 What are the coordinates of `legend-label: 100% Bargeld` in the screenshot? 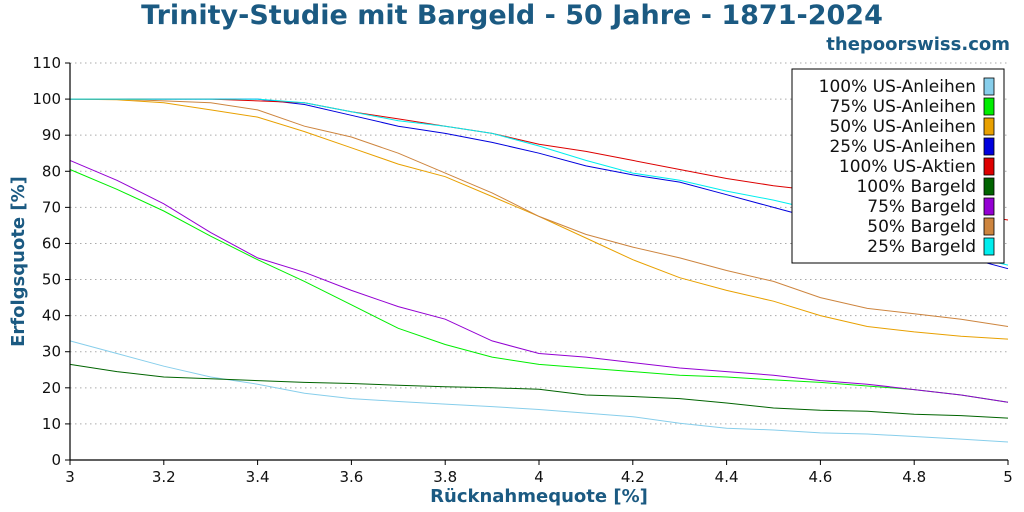 It's located at (916, 187).